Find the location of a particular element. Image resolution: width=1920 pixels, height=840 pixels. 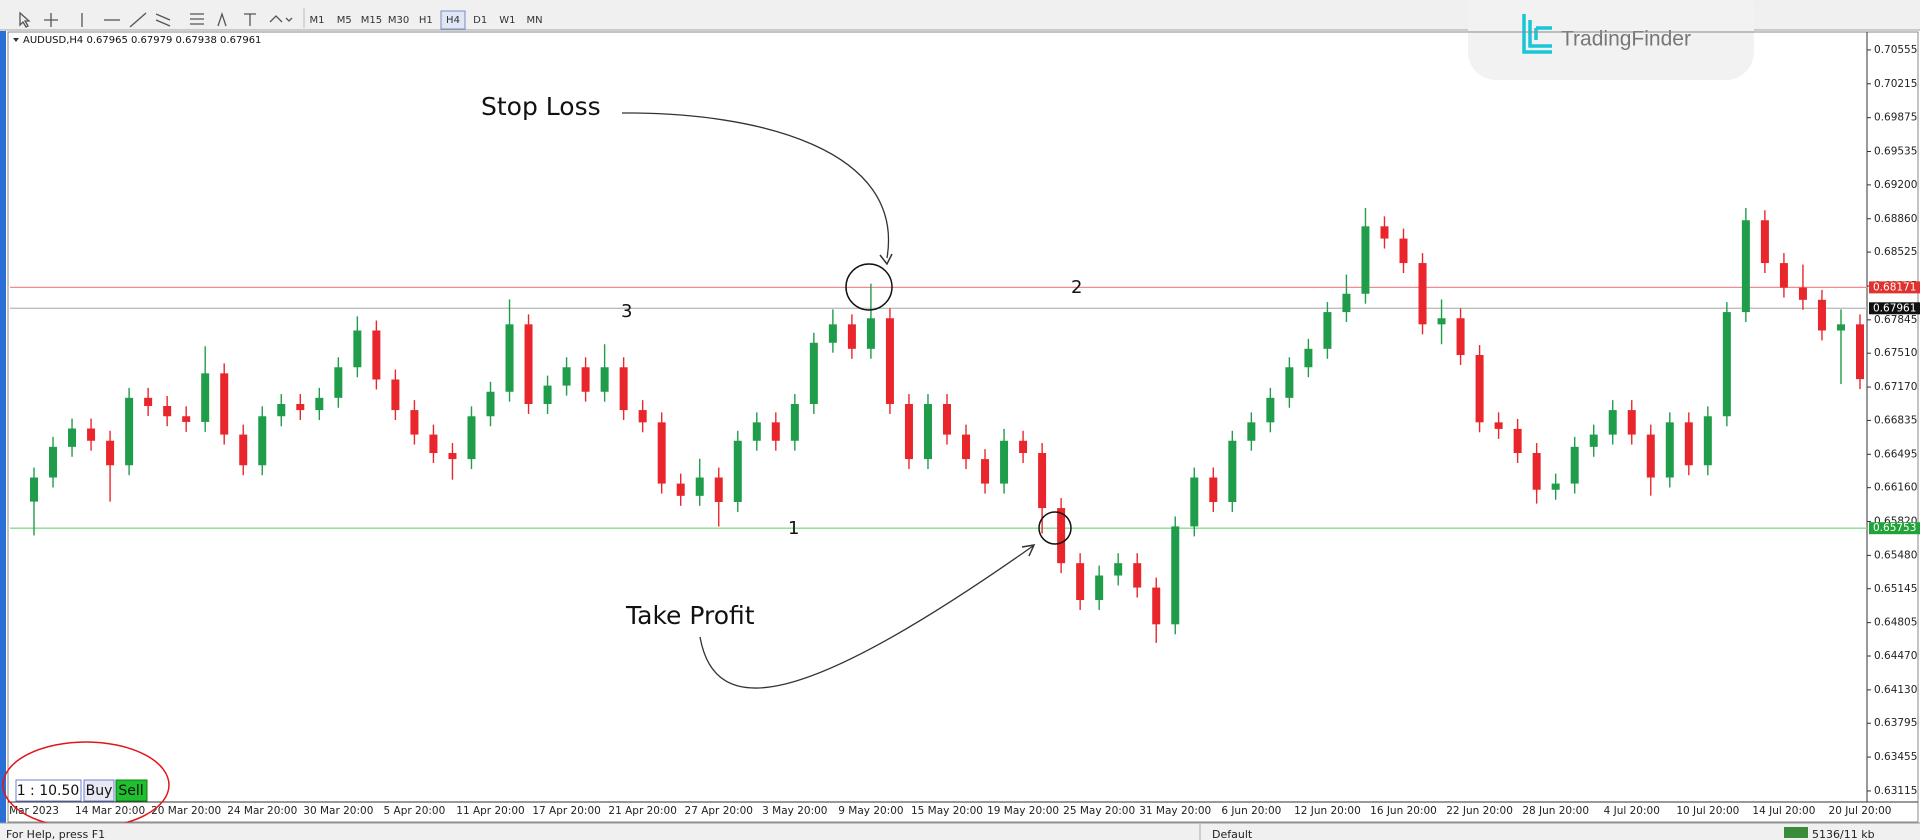

sell-button is located at coordinates (131, 790).